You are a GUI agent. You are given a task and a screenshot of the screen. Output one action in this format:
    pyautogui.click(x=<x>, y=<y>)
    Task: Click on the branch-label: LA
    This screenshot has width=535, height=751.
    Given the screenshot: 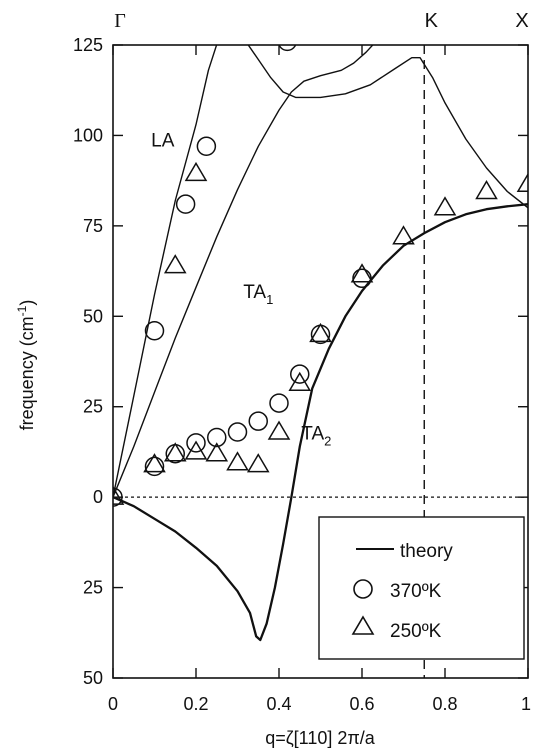 What is the action you would take?
    pyautogui.click(x=163, y=140)
    